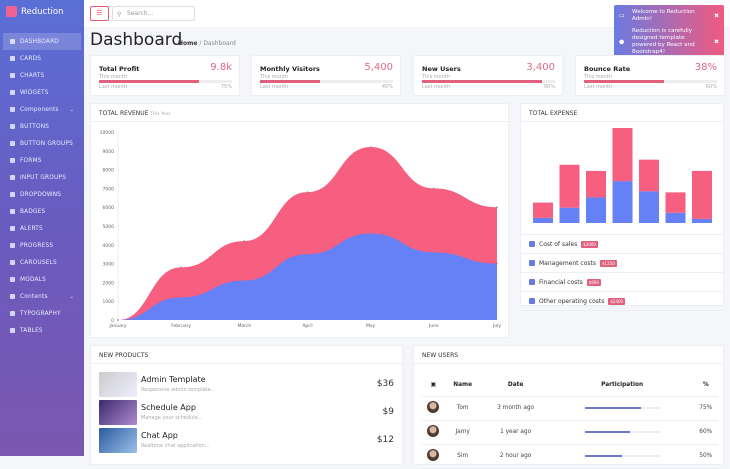 Image resolution: width=730 pixels, height=469 pixels. What do you see at coordinates (34, 92) in the screenshot?
I see `sidebar-item-label: WIDGETS` at bounding box center [34, 92].